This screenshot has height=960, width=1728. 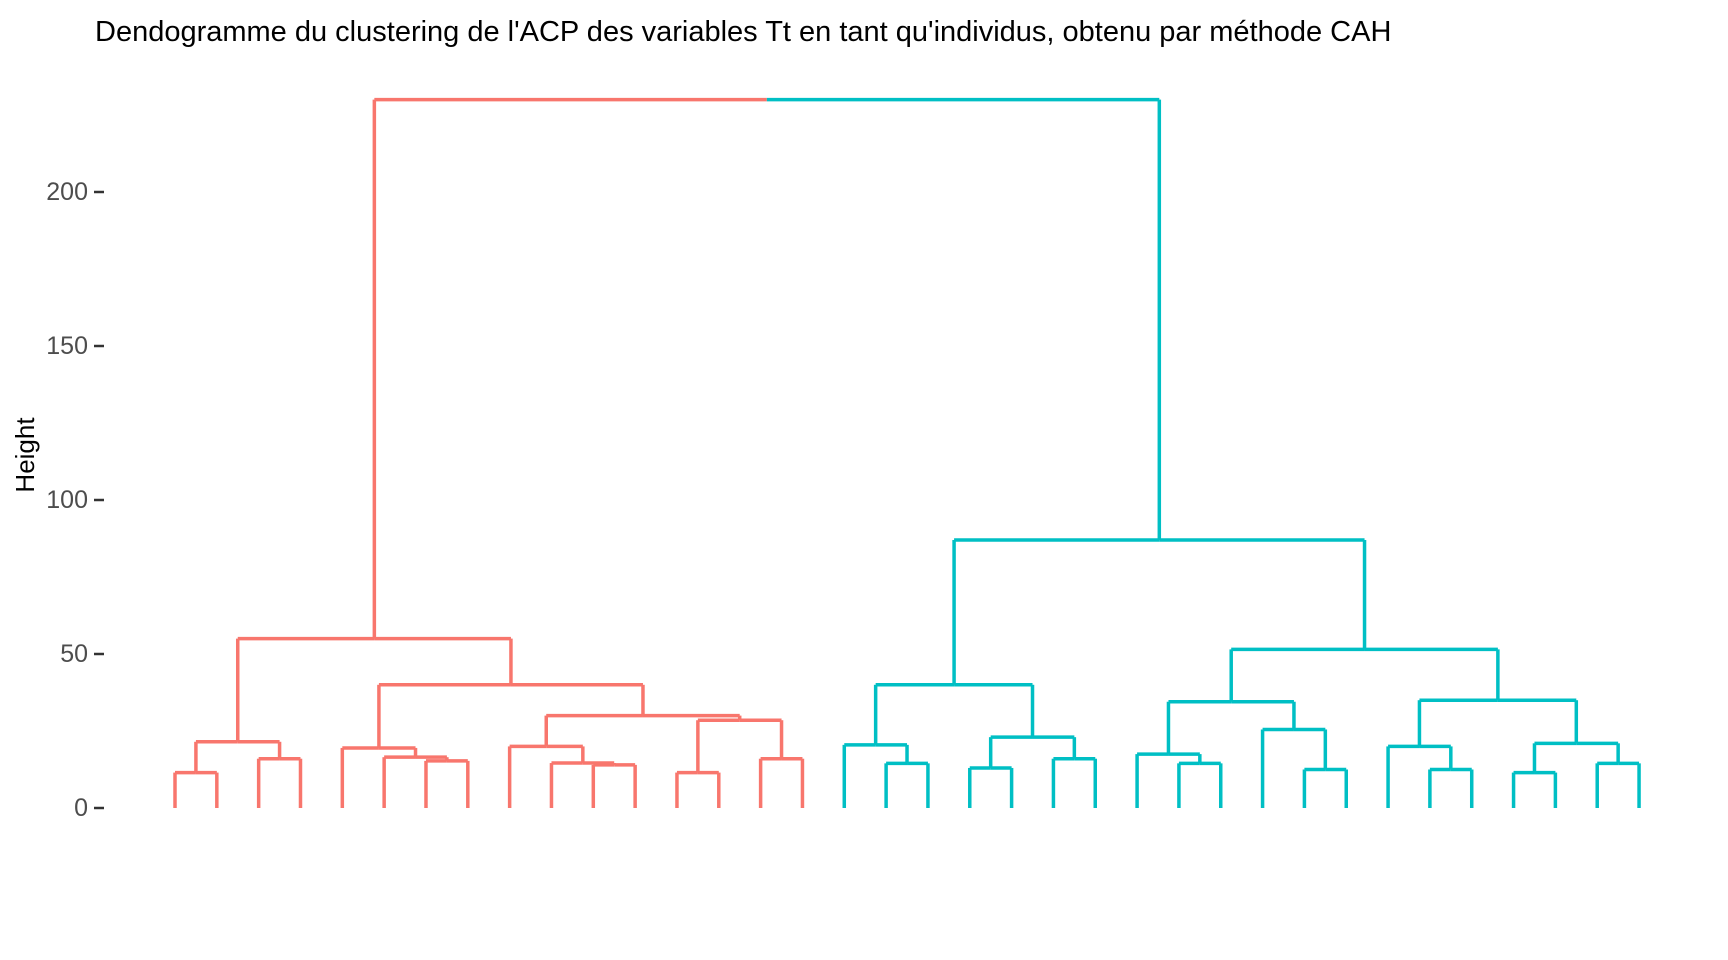 What do you see at coordinates (74, 654) in the screenshot?
I see `y-tick-label: 50` at bounding box center [74, 654].